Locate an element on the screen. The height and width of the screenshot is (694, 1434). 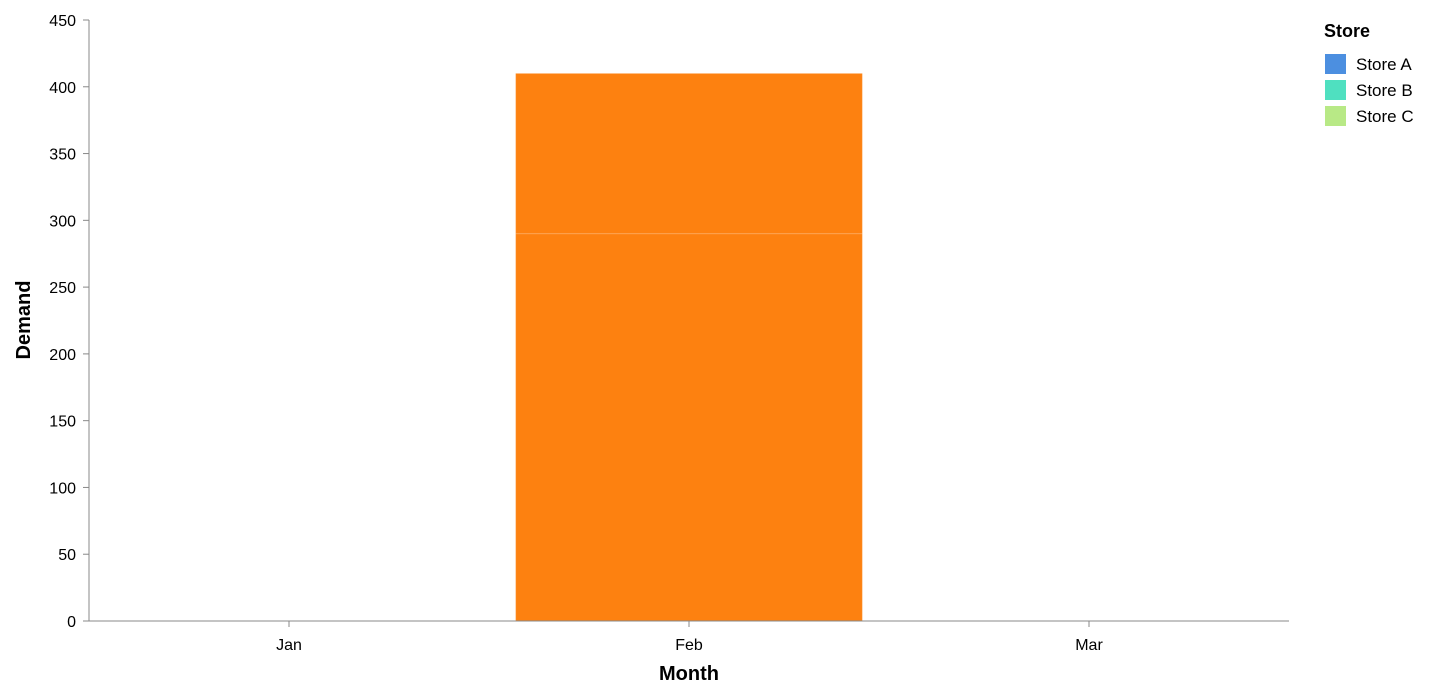
x-tick-label: Mar is located at coordinates (1089, 645).